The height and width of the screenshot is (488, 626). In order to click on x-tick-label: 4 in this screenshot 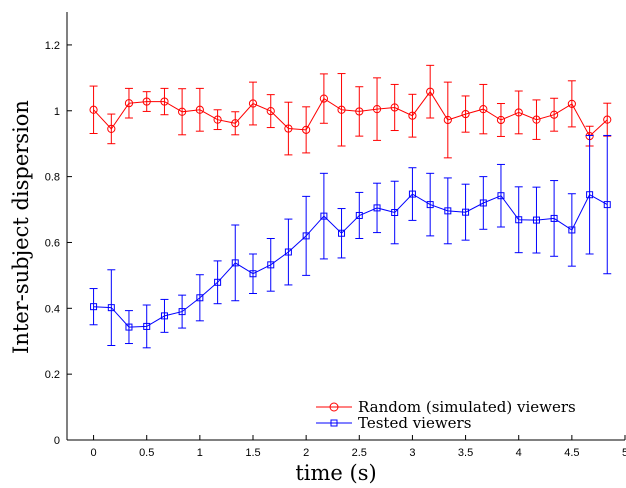, I will do `click(519, 453)`.